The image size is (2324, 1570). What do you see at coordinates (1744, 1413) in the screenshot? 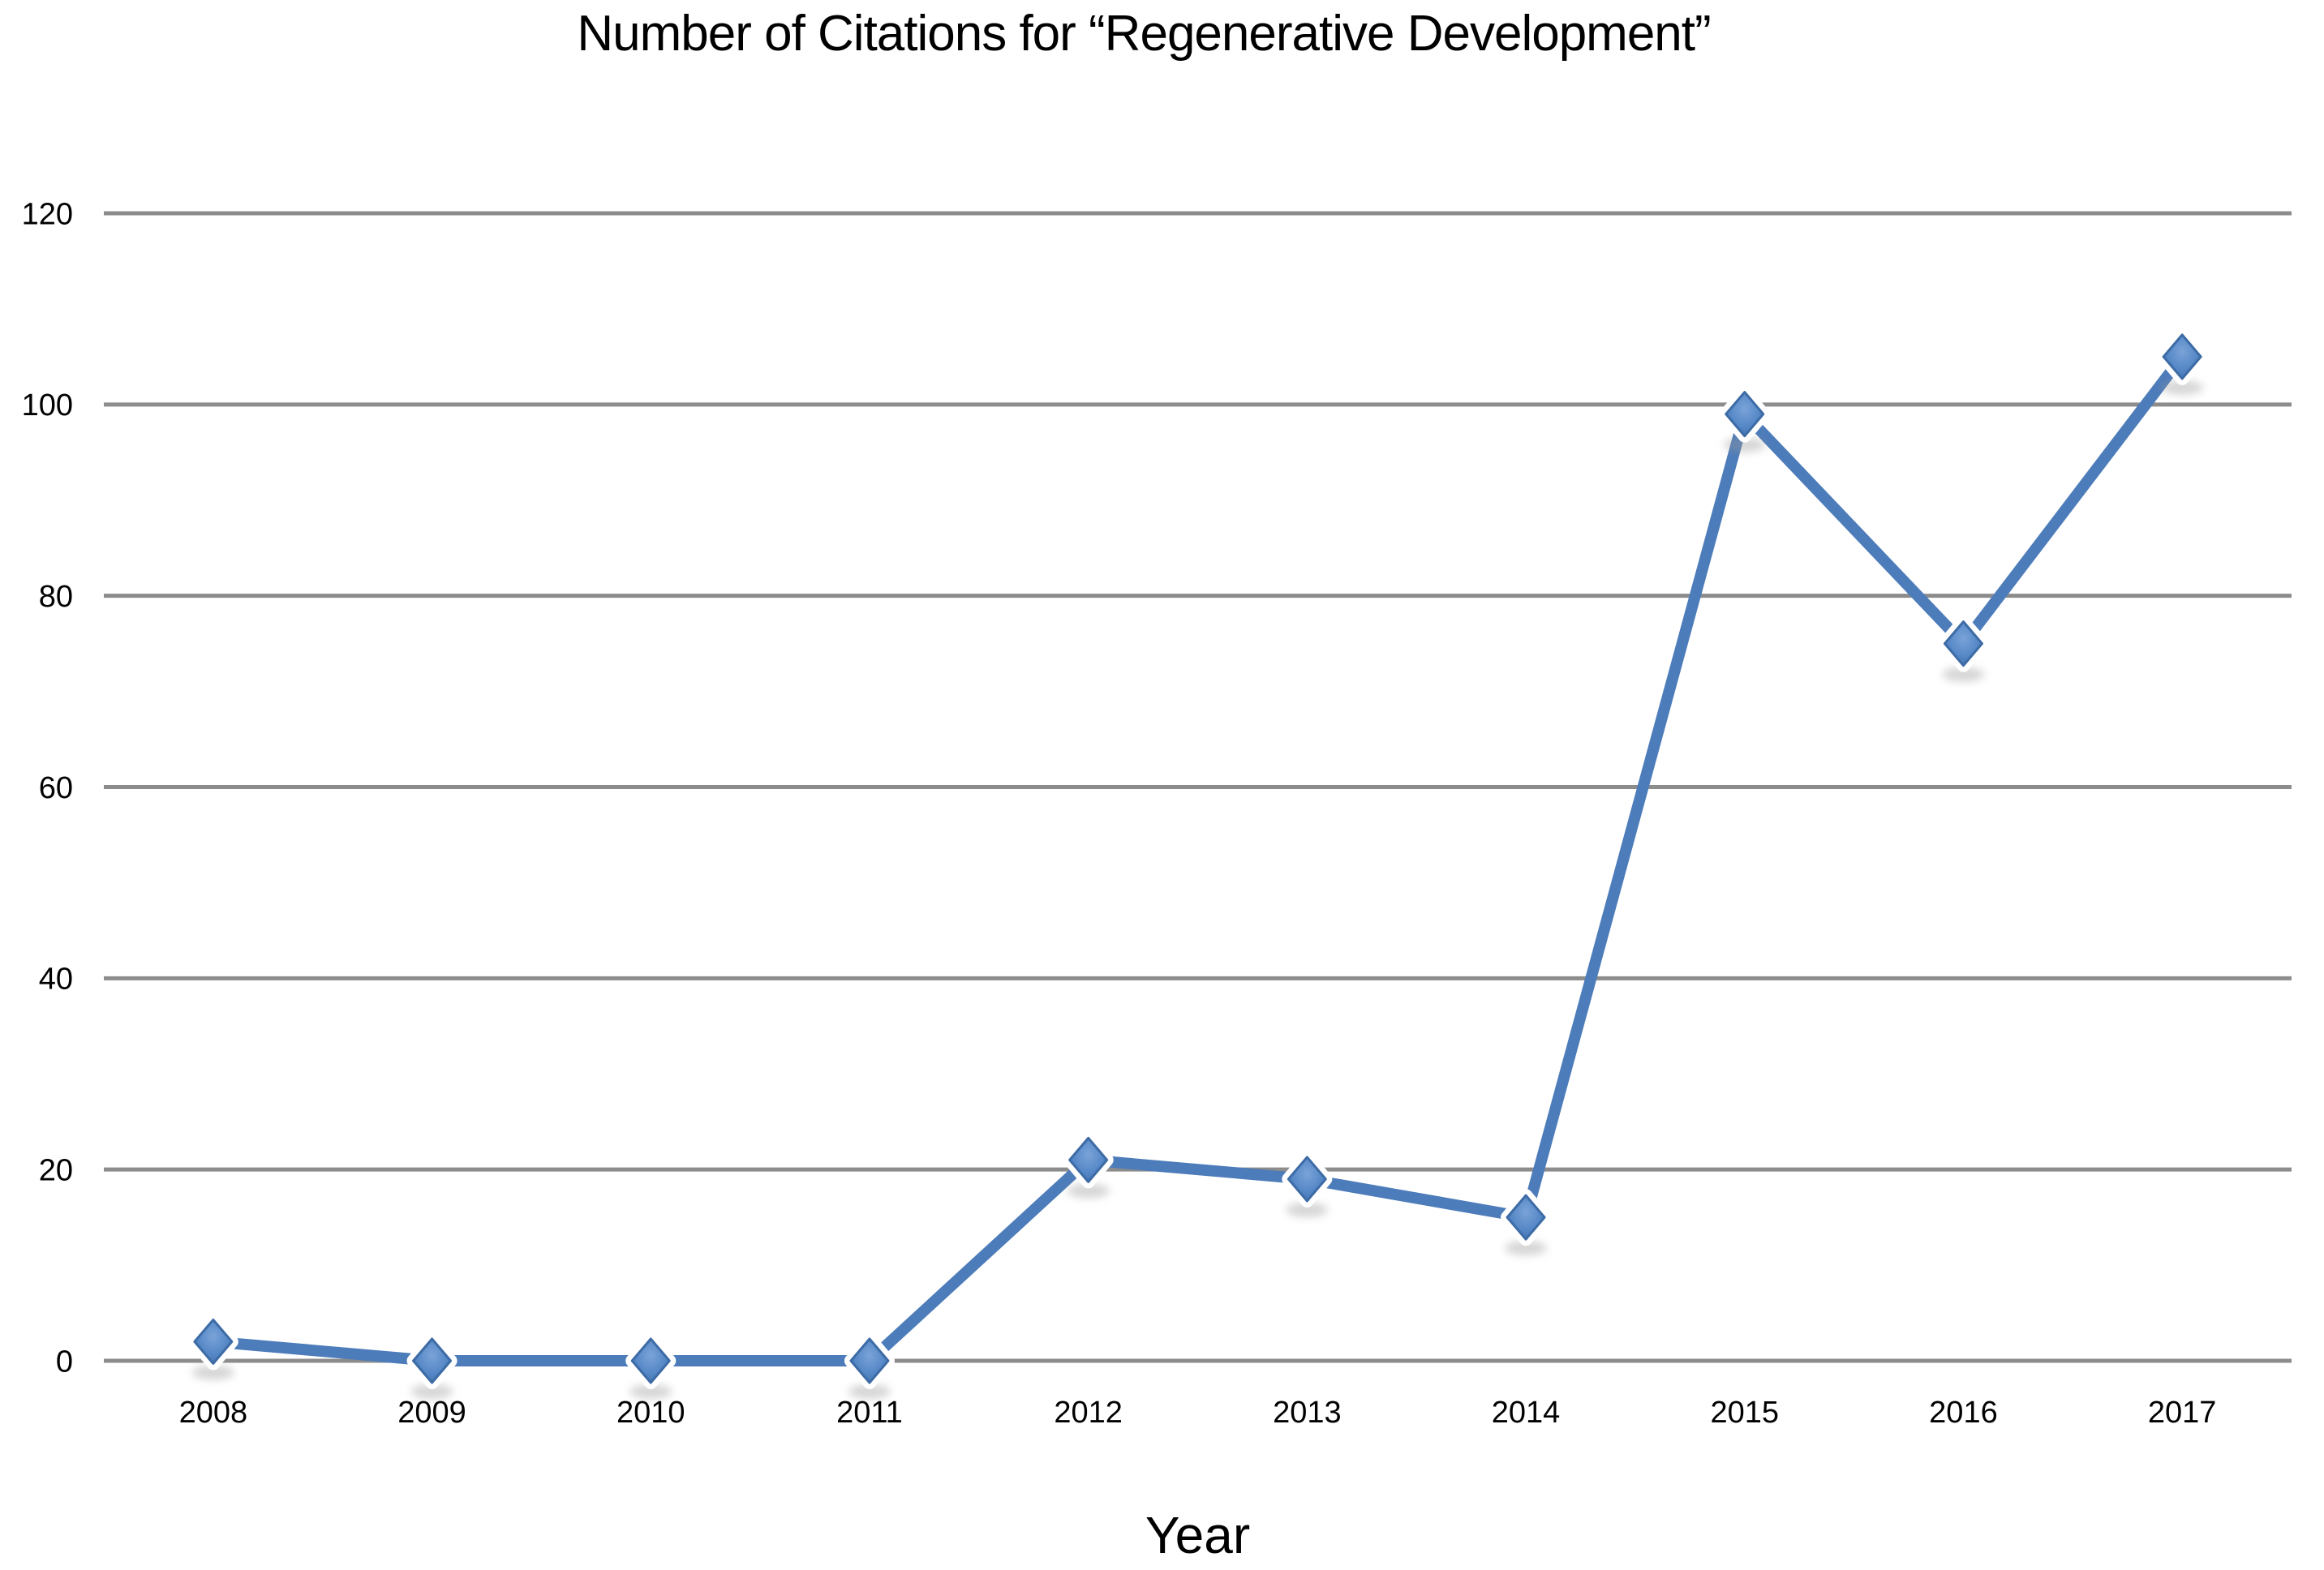
I see `x-axis-tick-label: 2015` at bounding box center [1744, 1413].